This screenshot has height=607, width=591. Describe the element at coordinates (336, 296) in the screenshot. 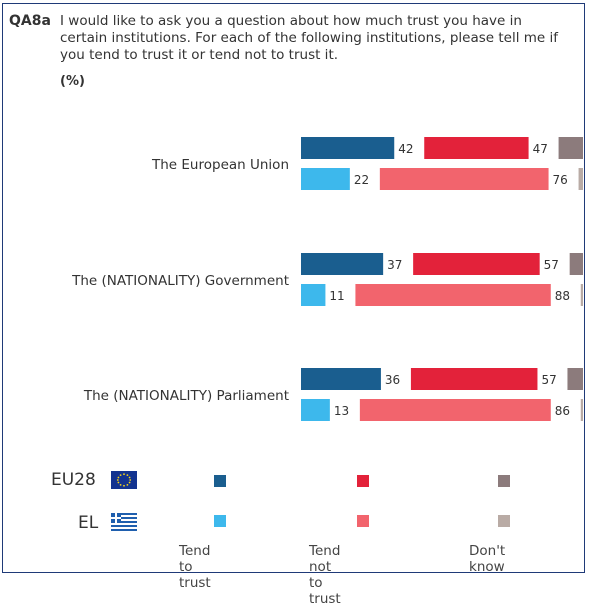

I see `value-label: 11` at that location.